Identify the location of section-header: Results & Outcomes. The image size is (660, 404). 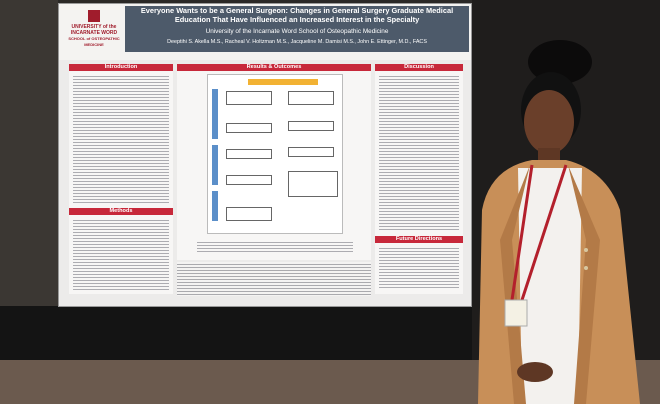
(274, 67).